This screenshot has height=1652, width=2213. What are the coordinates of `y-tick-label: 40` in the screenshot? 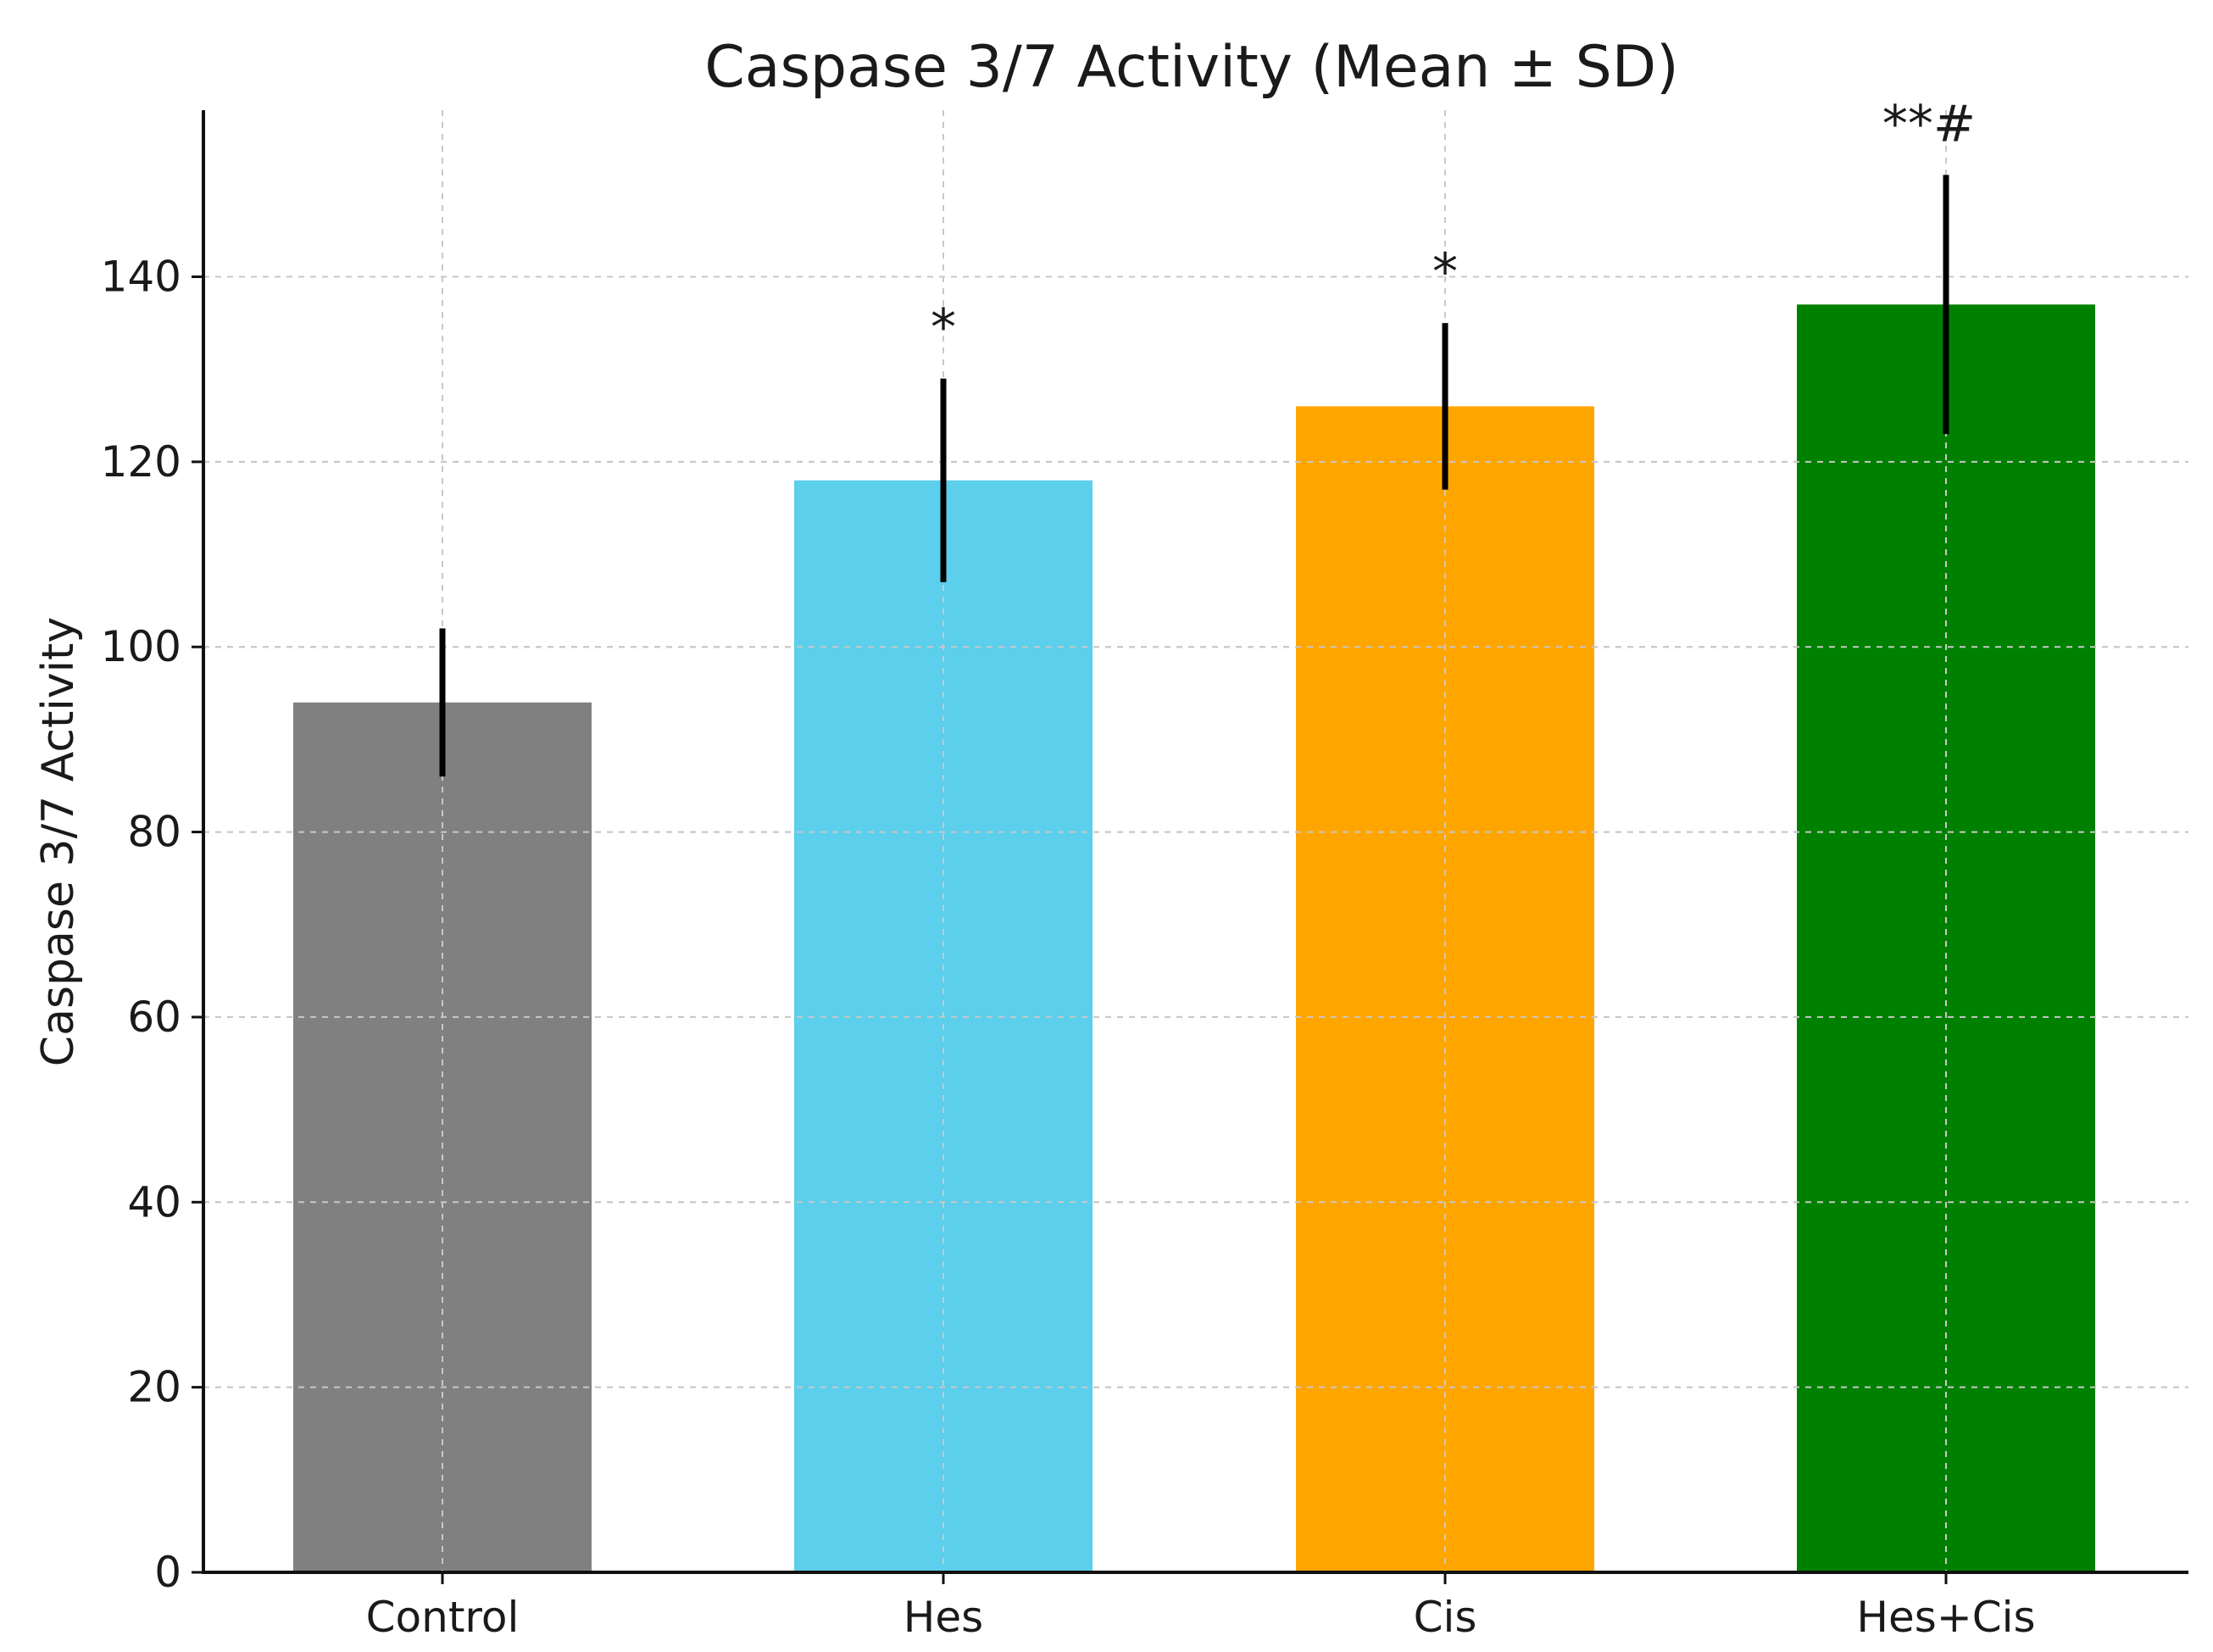 It's located at (154, 1201).